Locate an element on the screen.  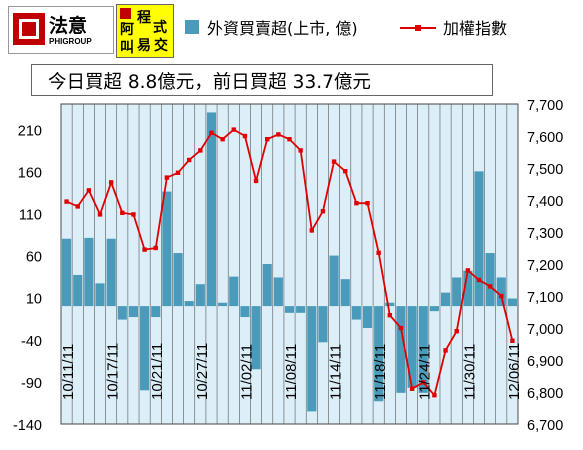
phigroup-logo-sub: PHIGROUP is located at coordinates (70, 41).